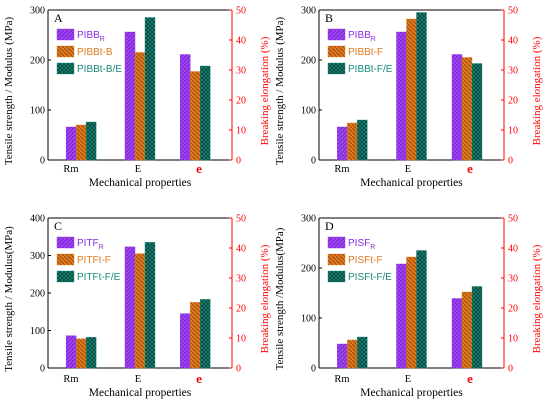  What do you see at coordinates (365, 260) in the screenshot?
I see `legend-label: PISFt-F` at bounding box center [365, 260].